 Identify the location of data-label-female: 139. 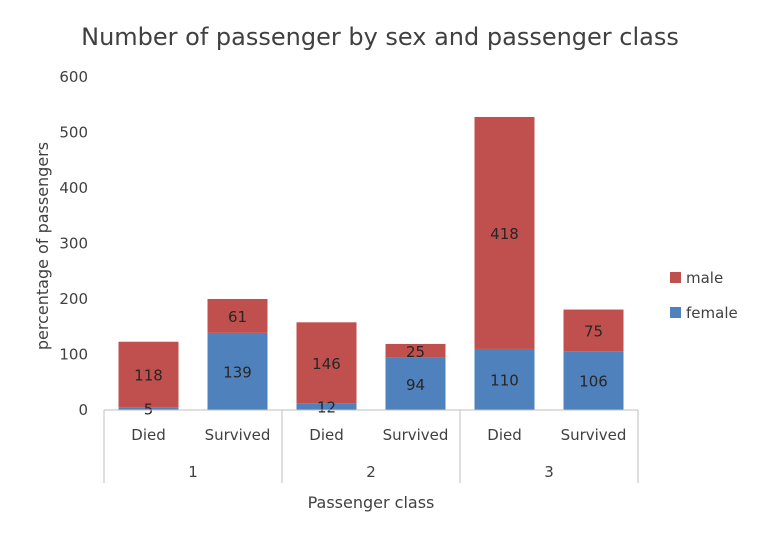
(237, 372).